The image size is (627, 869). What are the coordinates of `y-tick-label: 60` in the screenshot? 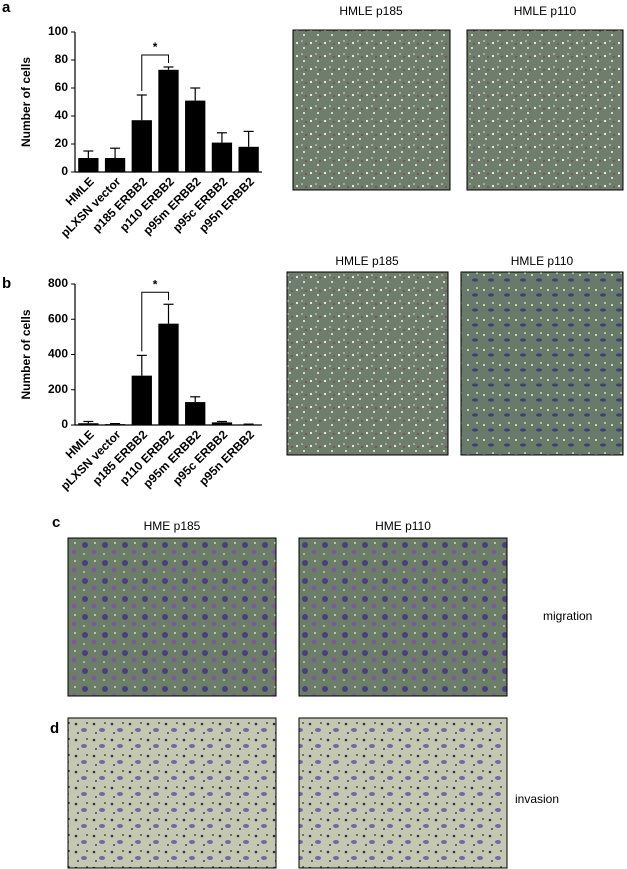 It's located at (62, 87).